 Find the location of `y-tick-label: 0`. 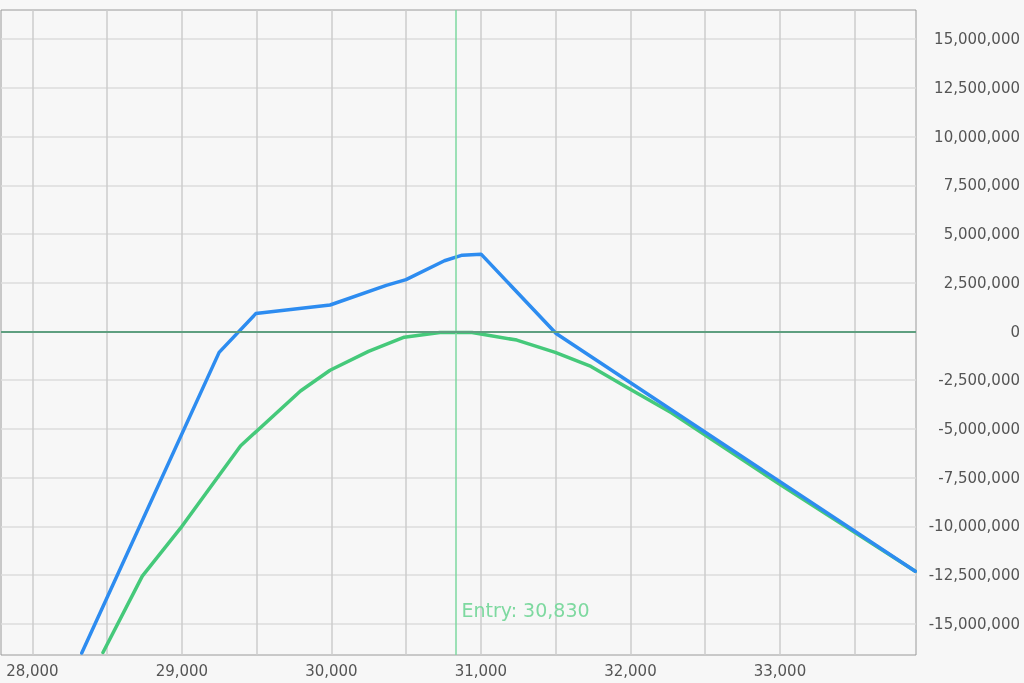

y-tick-label: 0 is located at coordinates (1015, 331).